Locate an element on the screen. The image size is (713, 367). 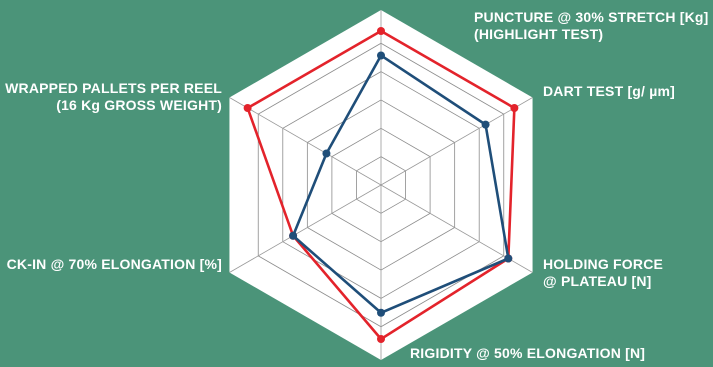
axis-label-rigidity: RIGIDITY @ 50% ELONGATION [N] is located at coordinates (527, 353).